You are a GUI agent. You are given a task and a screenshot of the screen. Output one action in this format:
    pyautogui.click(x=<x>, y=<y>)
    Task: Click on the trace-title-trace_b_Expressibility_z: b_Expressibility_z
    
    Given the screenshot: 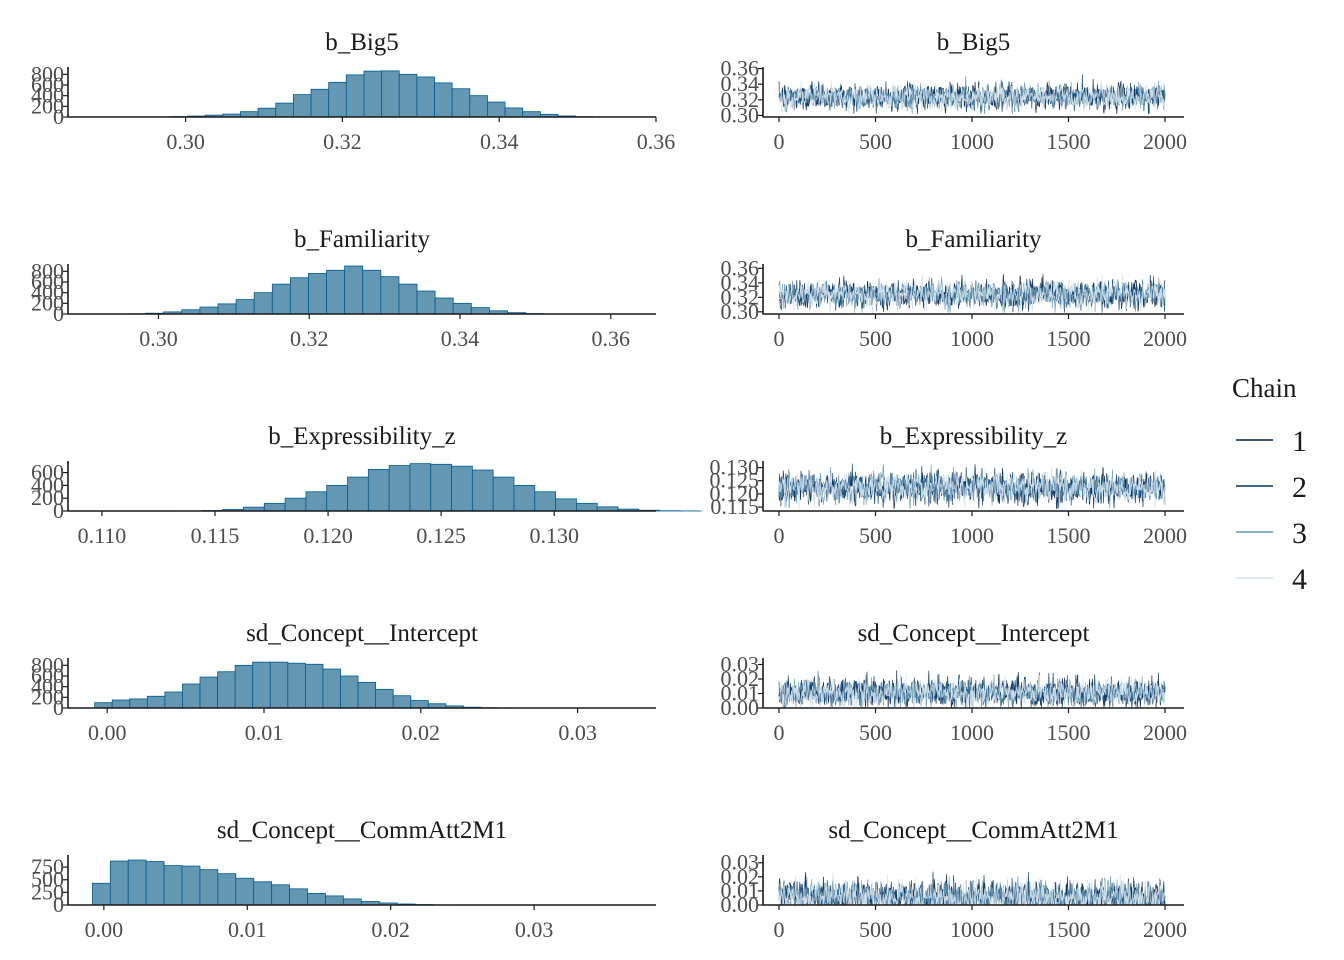 What is the action you would take?
    pyautogui.click(x=973, y=436)
    